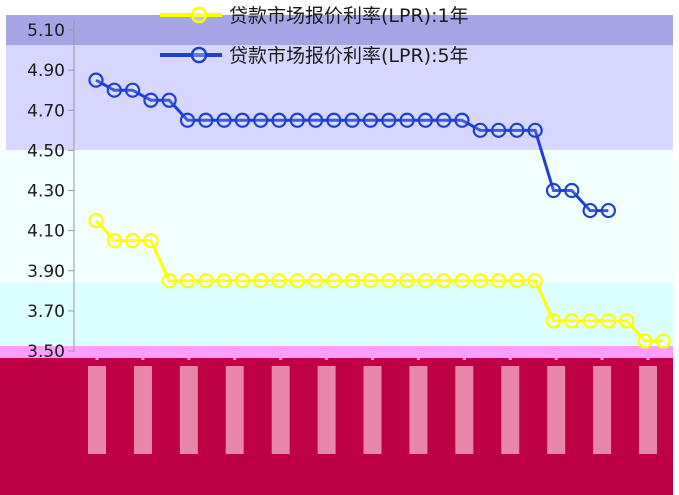 The image size is (679, 495). Describe the element at coordinates (46, 312) in the screenshot. I see `y-tick-label-8: 3.70` at that location.